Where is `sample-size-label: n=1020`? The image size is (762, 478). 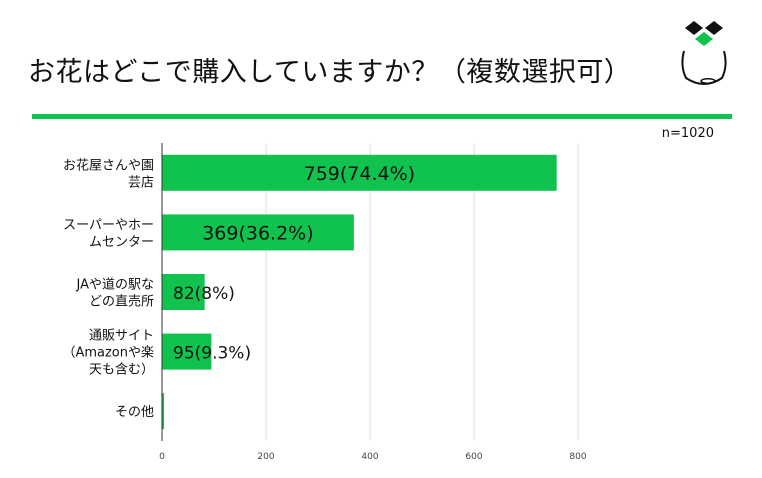 sample-size-label: n=1020 is located at coordinates (687, 133).